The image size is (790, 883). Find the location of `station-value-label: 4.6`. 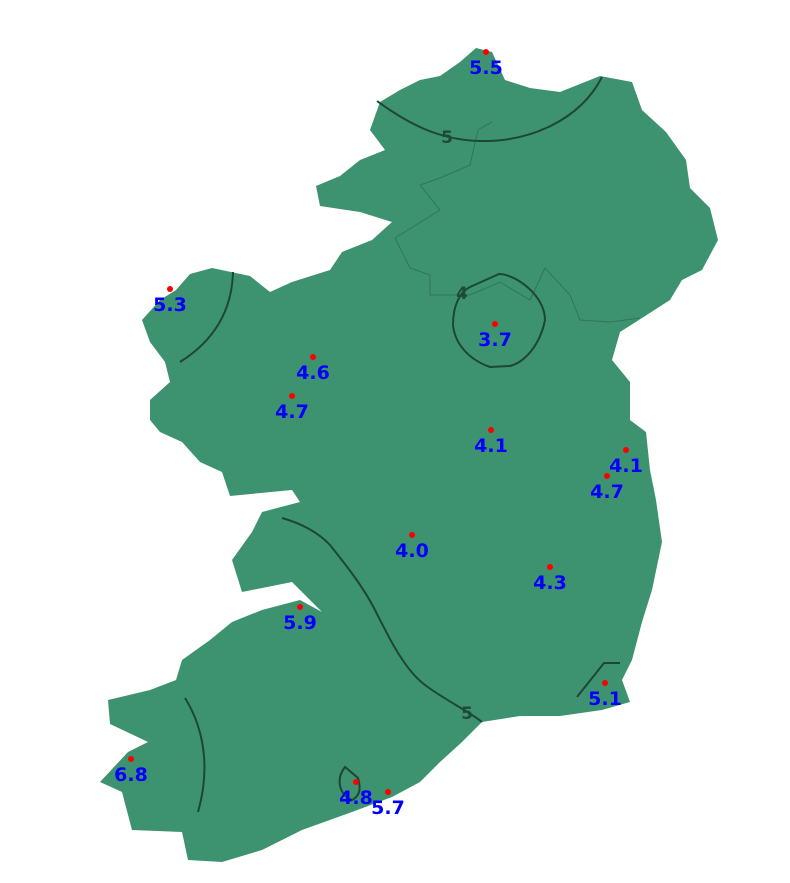

station-value-label: 4.6 is located at coordinates (313, 373).